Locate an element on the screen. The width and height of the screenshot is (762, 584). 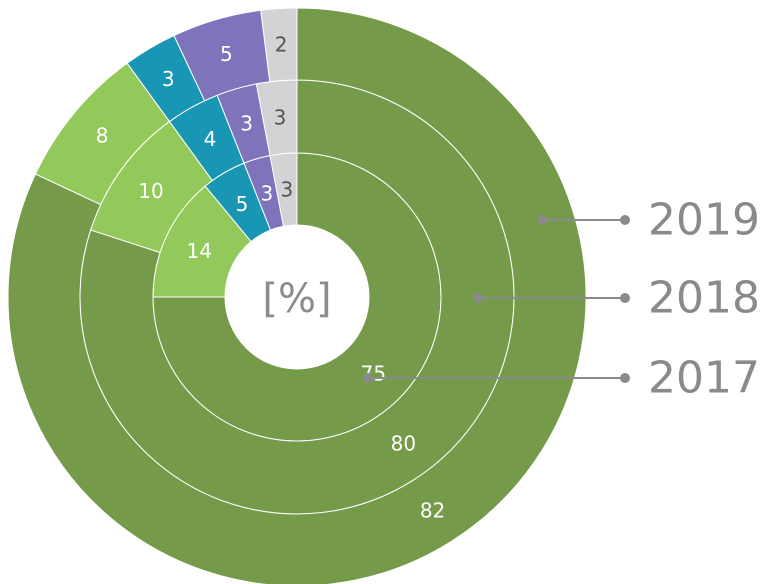
segment-label-2018-4: 3 is located at coordinates (246, 124).